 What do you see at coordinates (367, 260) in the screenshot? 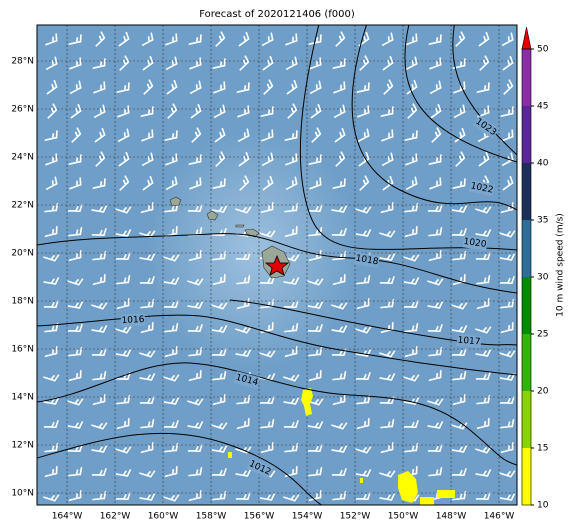
I see `isobar-label-bg` at bounding box center [367, 260].